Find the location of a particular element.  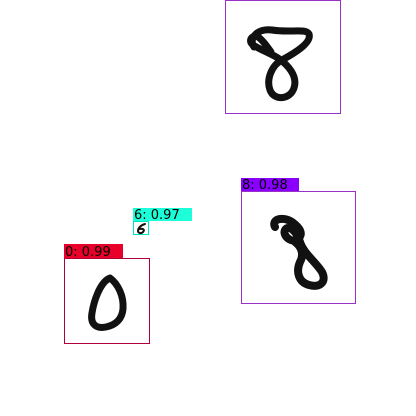

detection-label: 8: 0.98 is located at coordinates (265, 185).